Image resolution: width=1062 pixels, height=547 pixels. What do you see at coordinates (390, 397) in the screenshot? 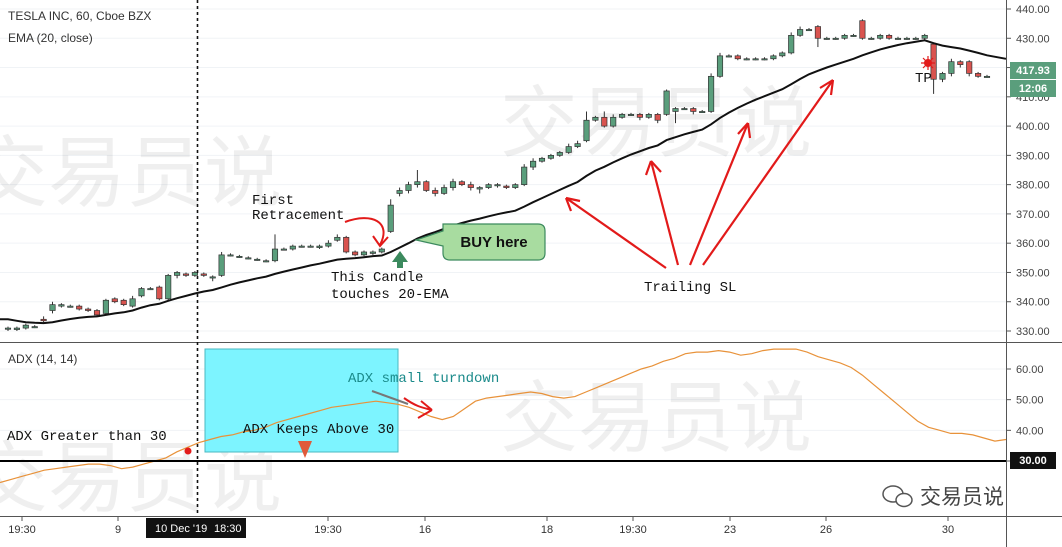
I see `adx-turndown-pointer` at bounding box center [390, 397].